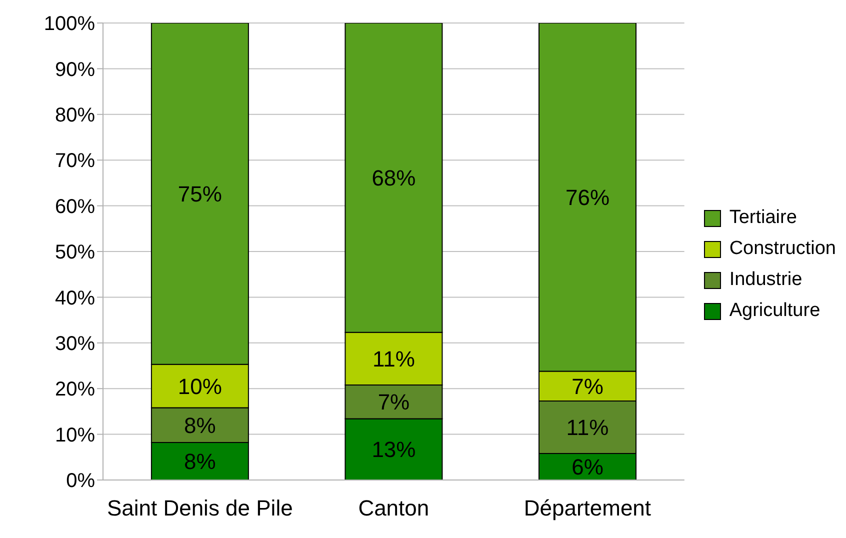 The image size is (846, 538). I want to click on y-tick-label: 50%, so click(75, 253).